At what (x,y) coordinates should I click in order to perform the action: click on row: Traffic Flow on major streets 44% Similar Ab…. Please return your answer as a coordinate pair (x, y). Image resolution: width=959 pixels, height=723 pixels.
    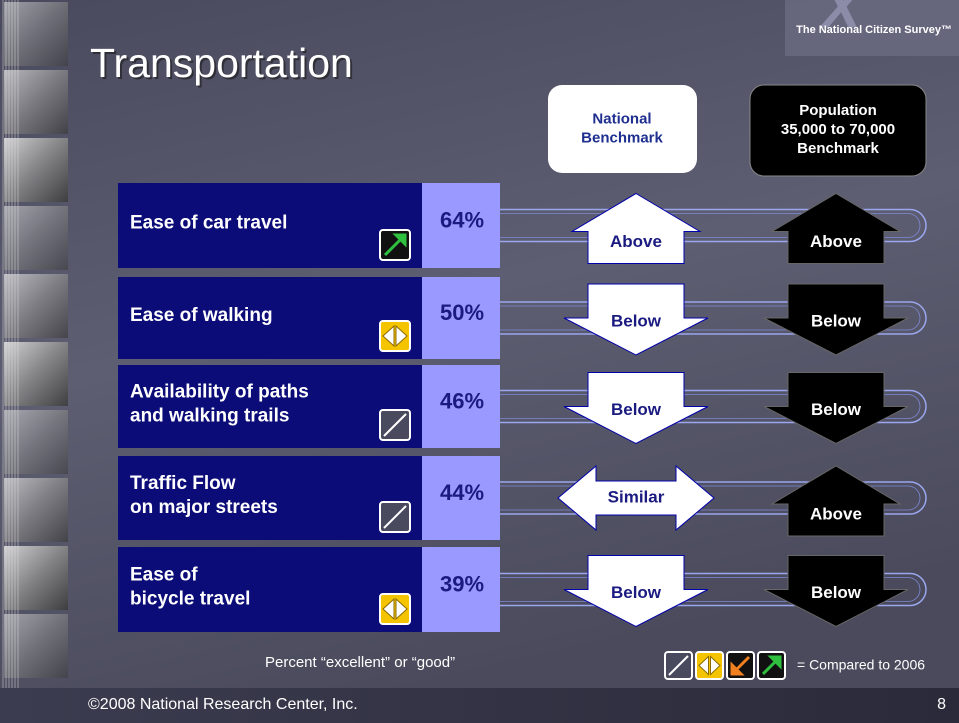
    Looking at the image, I should click on (522, 498).